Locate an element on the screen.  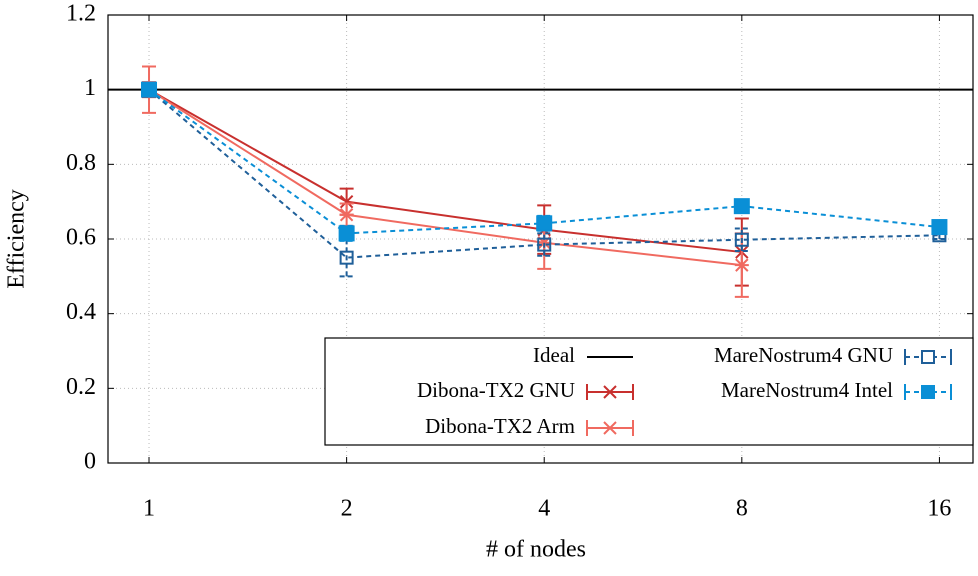
x-tick-label: 2 is located at coordinates (347, 509).